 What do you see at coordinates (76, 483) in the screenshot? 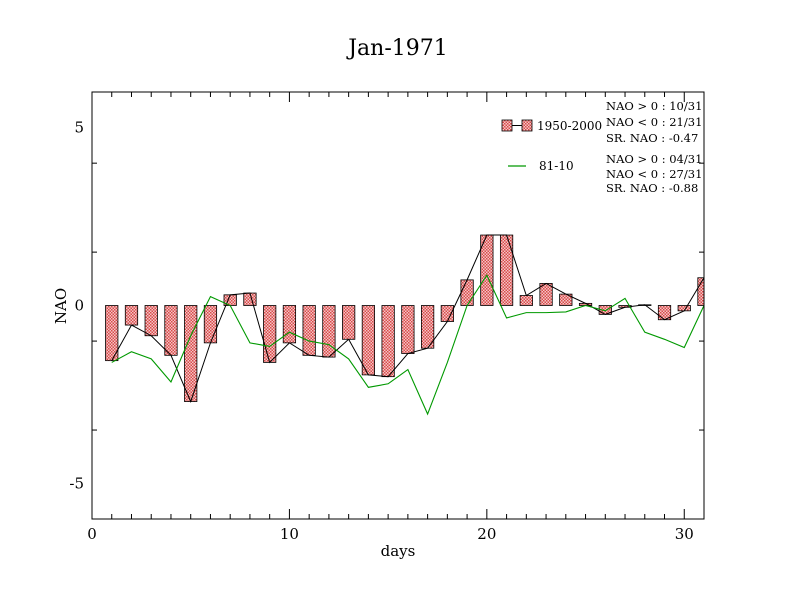
I see `y-tick-label--5: -5` at bounding box center [76, 483].